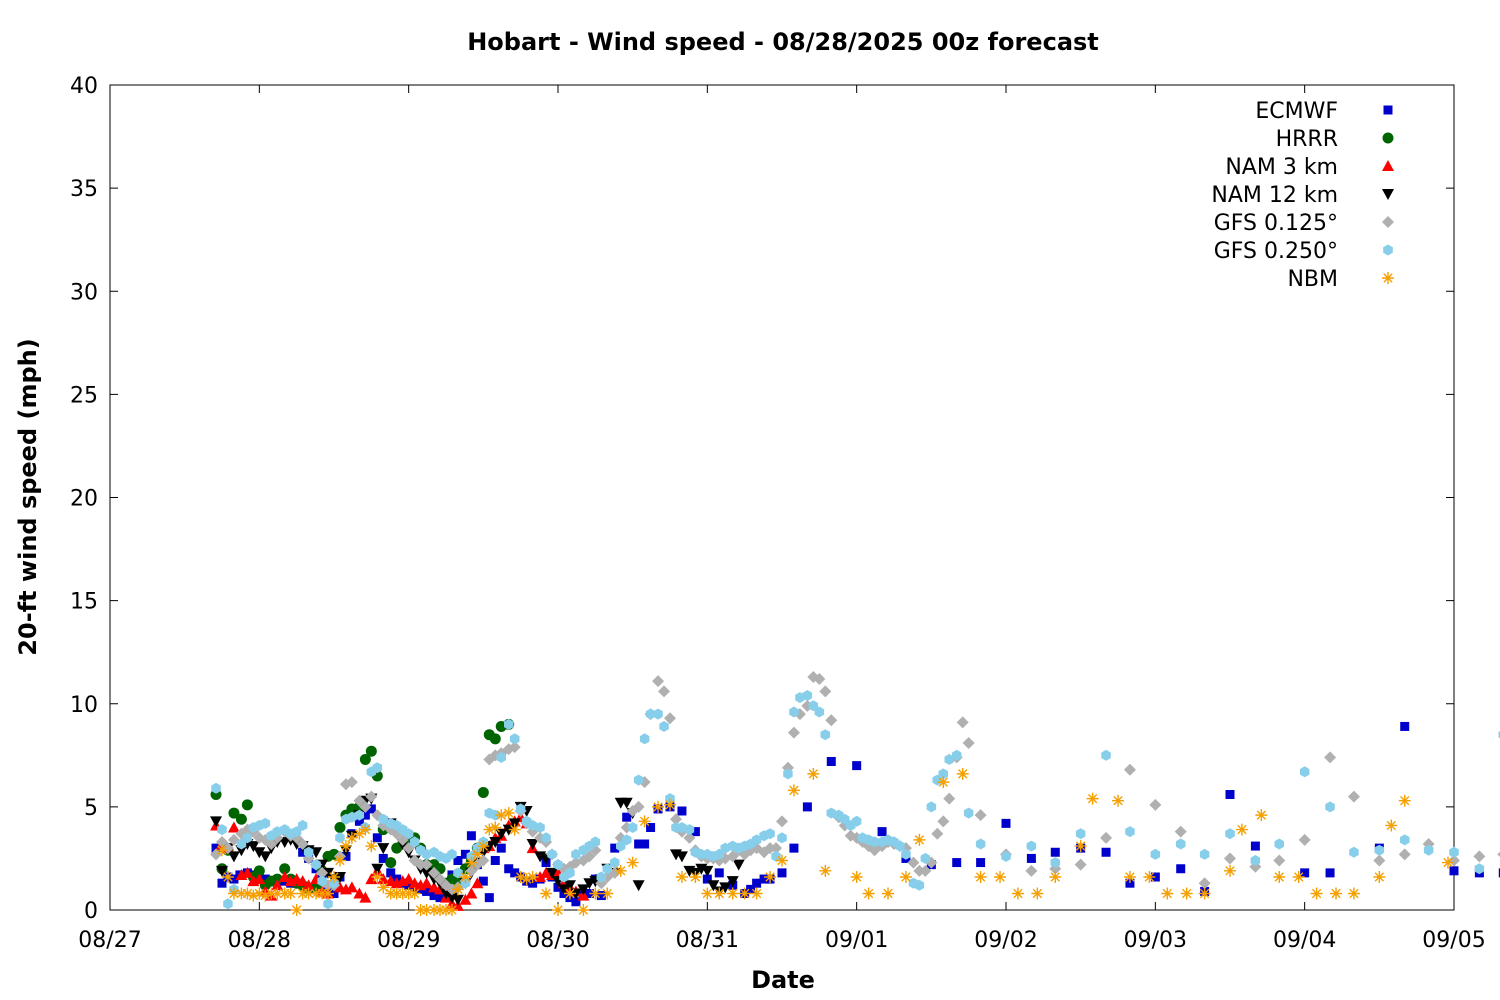 This screenshot has width=1500, height=1000. I want to click on x-tick-label: 09/04, so click(1304, 940).